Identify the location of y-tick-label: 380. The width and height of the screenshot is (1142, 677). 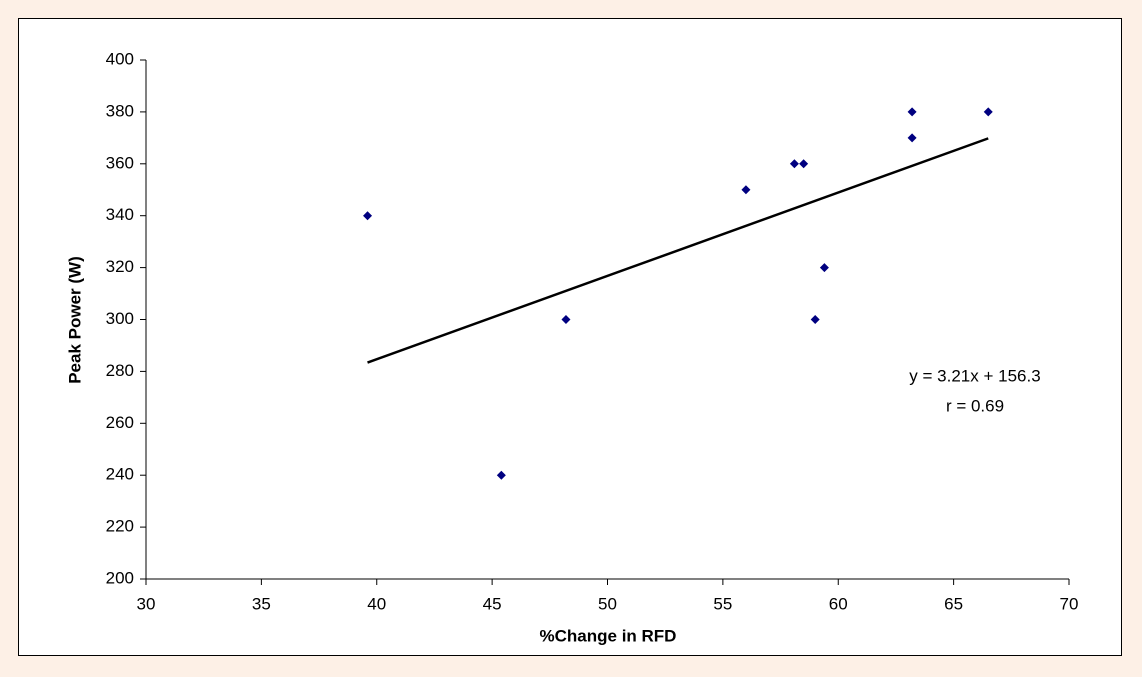
(120, 110).